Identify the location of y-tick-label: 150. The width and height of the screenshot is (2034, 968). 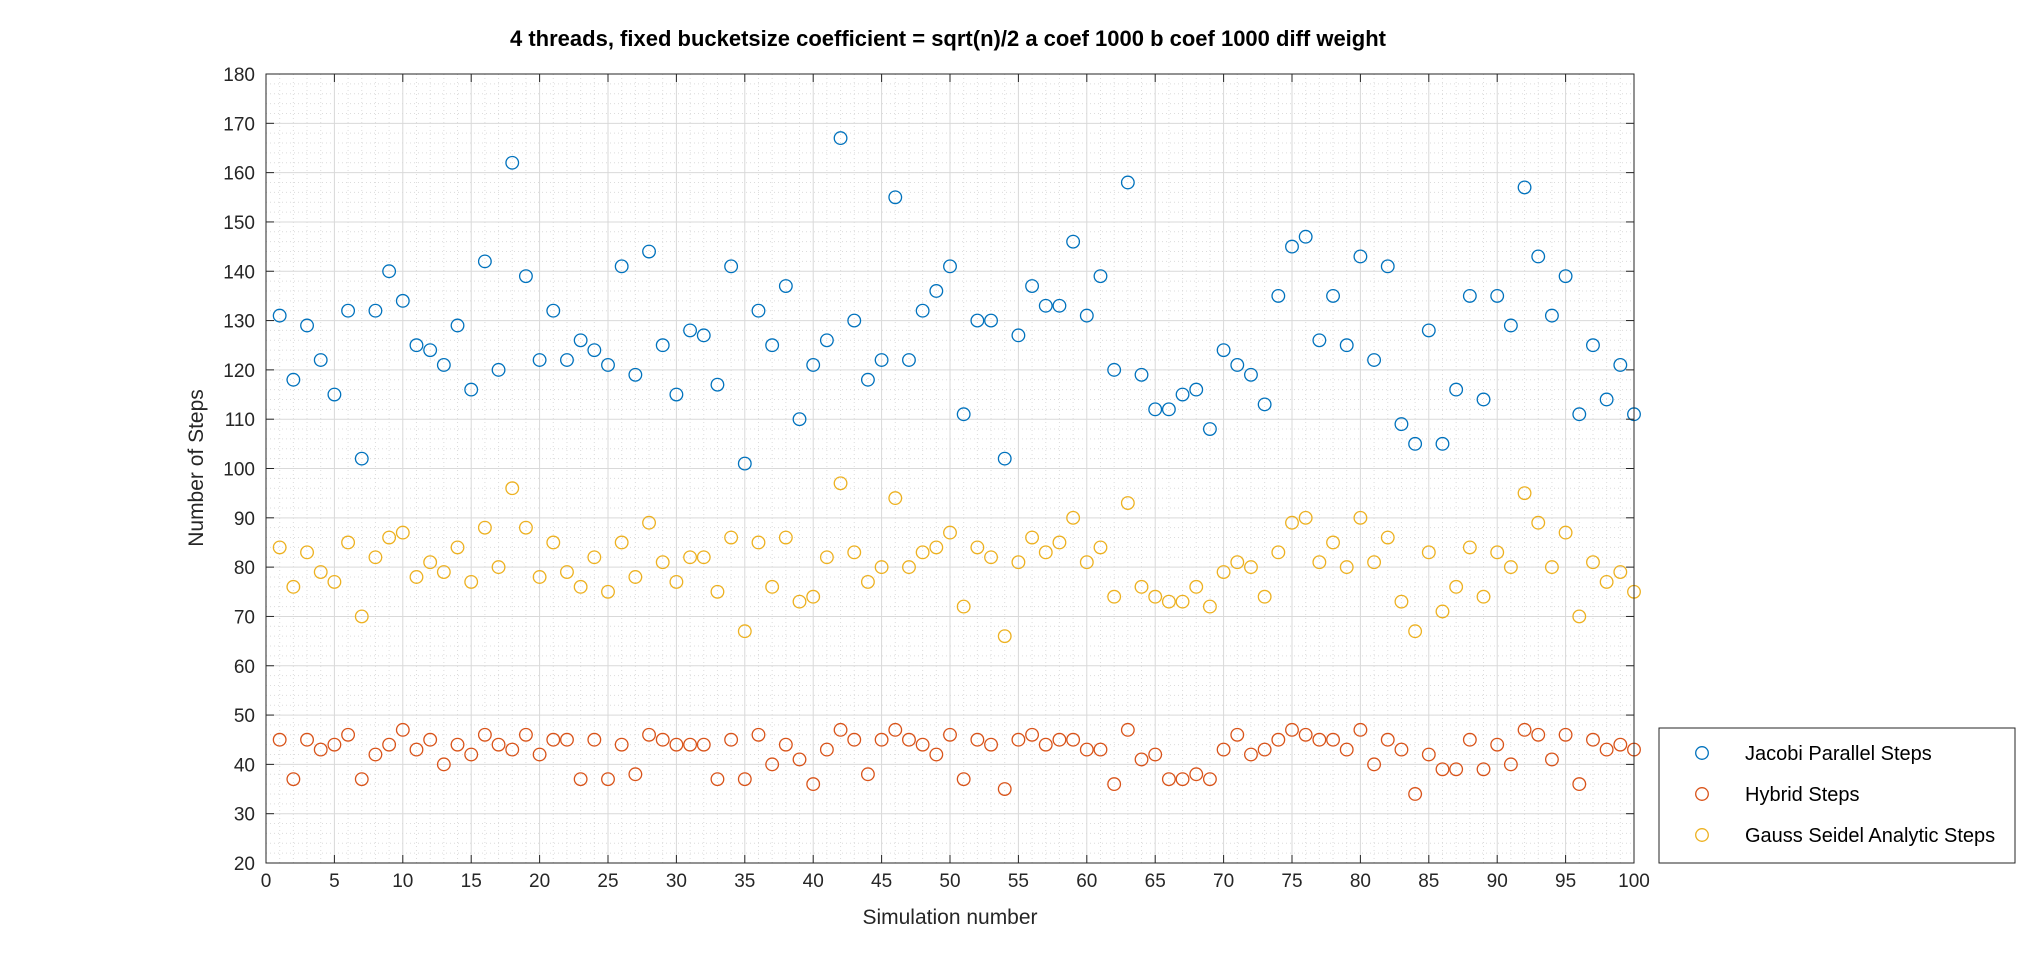
(239, 223).